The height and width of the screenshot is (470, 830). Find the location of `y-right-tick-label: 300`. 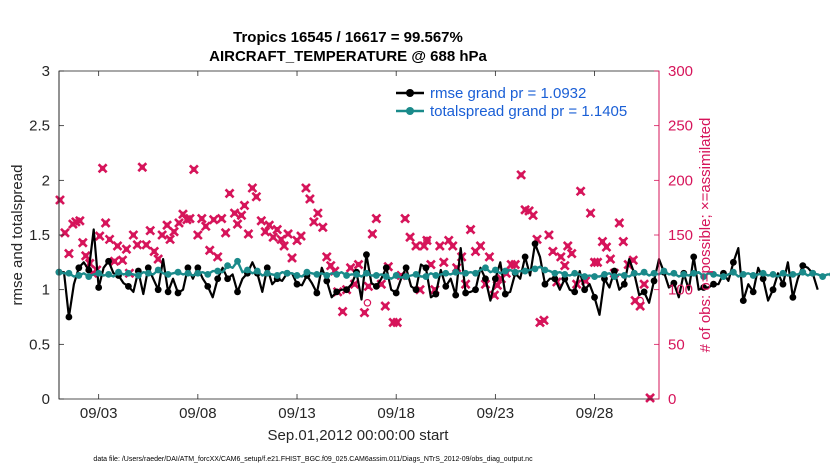

y-right-tick-label: 300 is located at coordinates (680, 71).